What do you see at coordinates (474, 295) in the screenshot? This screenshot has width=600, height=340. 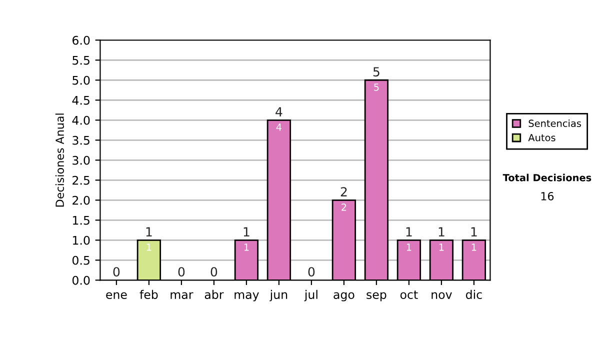 I see `x-tick-label: dic` at bounding box center [474, 295].